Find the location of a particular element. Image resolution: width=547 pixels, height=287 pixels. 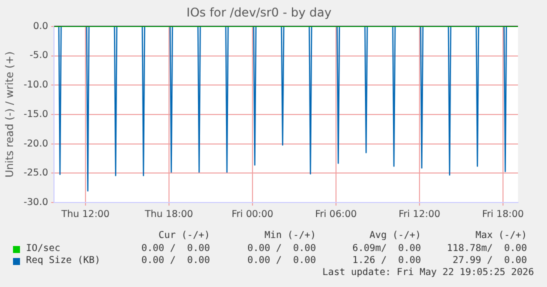

x-tick-label: Fri 12:00 is located at coordinates (419, 214).